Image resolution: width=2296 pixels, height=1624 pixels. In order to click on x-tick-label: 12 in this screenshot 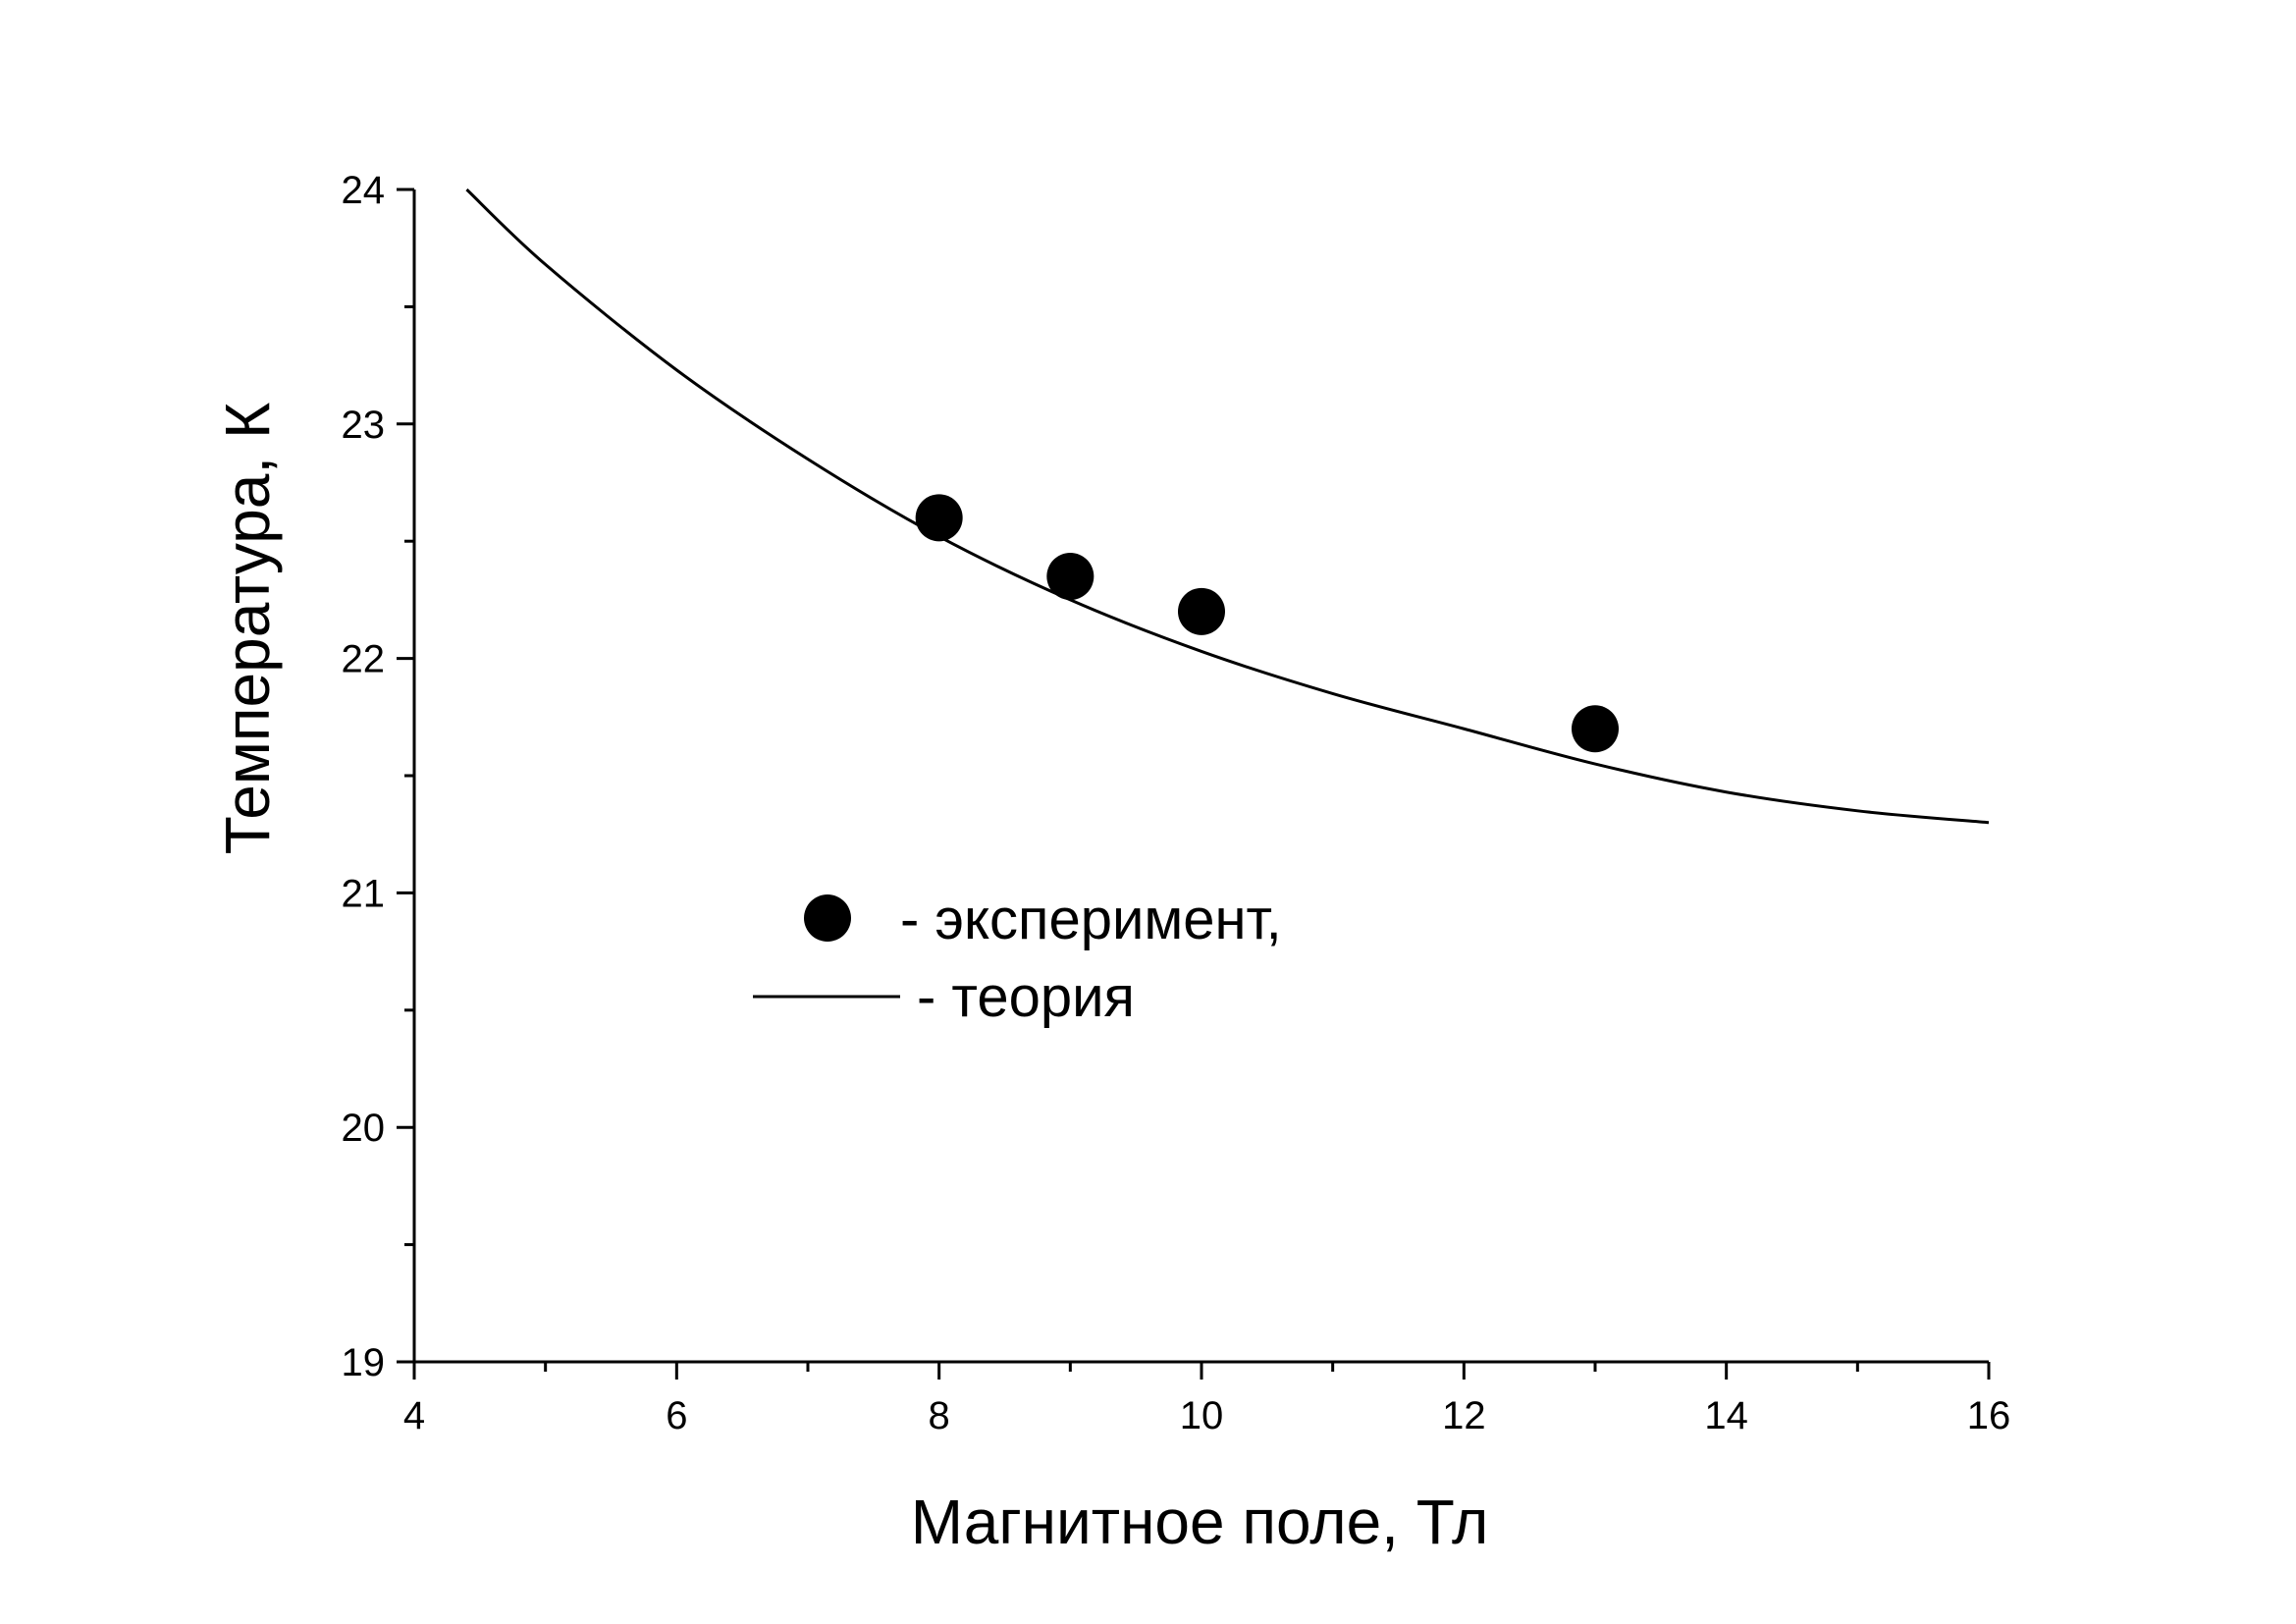, I will do `click(1464, 1415)`.